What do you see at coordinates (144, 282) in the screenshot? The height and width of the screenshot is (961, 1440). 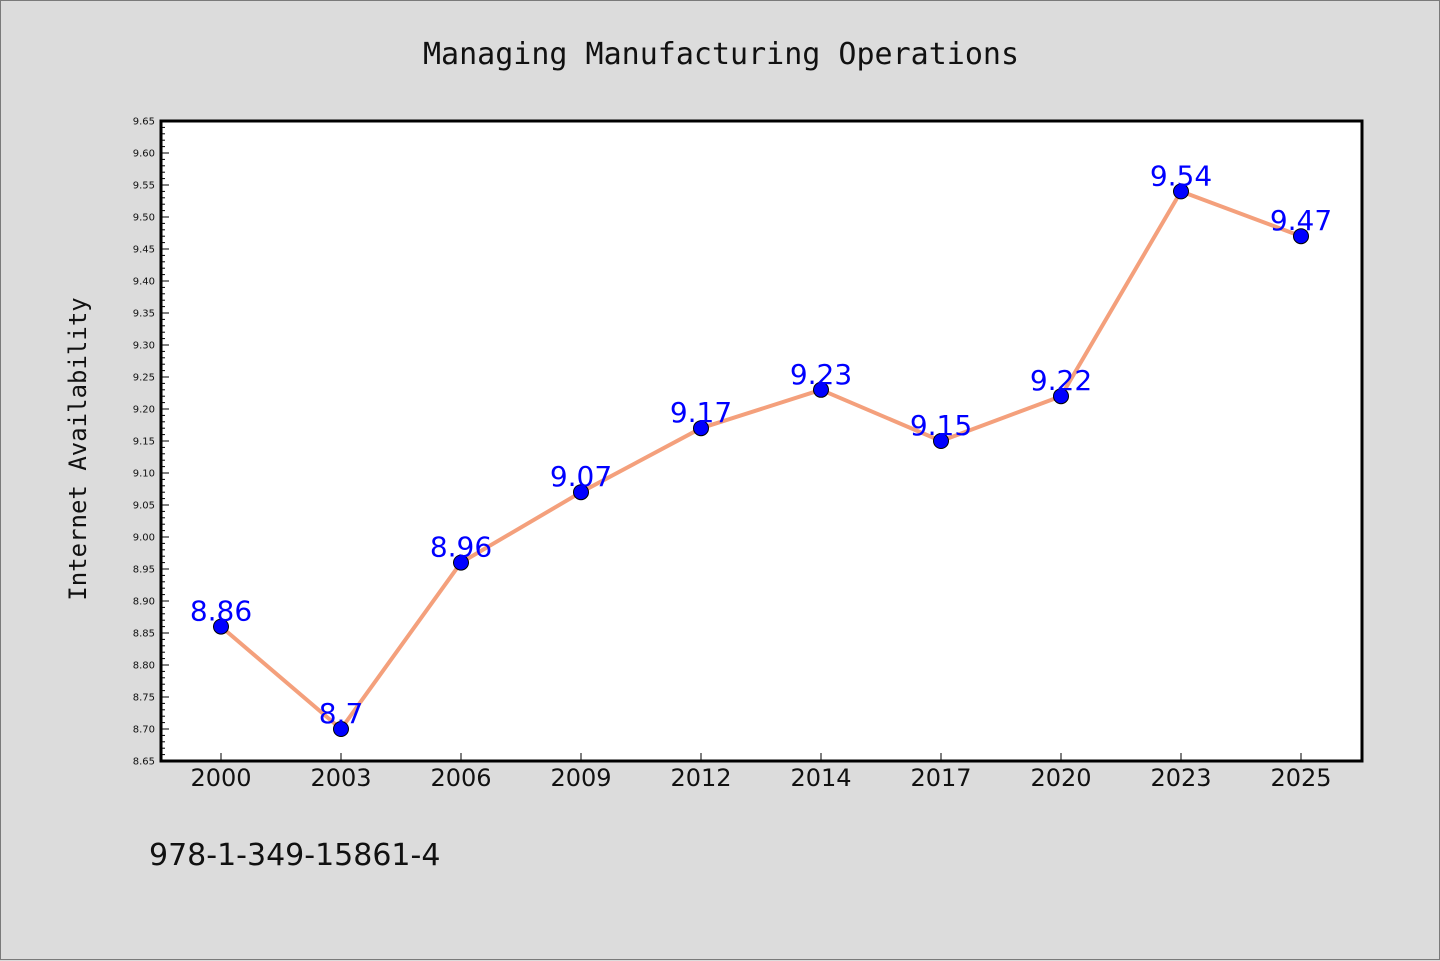 I see `y-tick-label: 9.40` at bounding box center [144, 282].